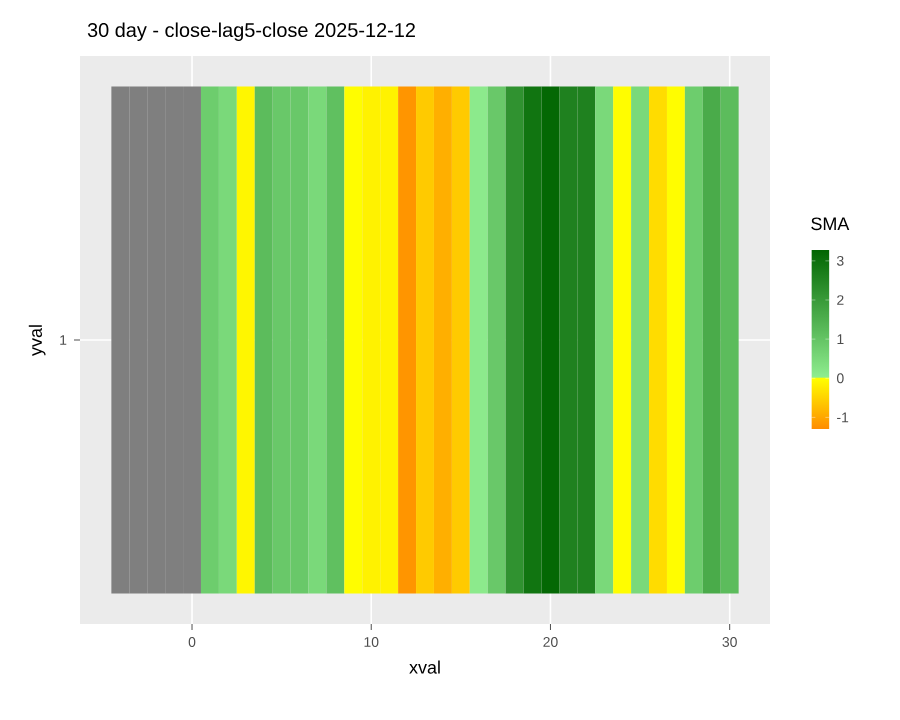 This screenshot has width=900, height=720. I want to click on chart-title: 30 day - close-lag5-close 2025-12-12, so click(251, 31).